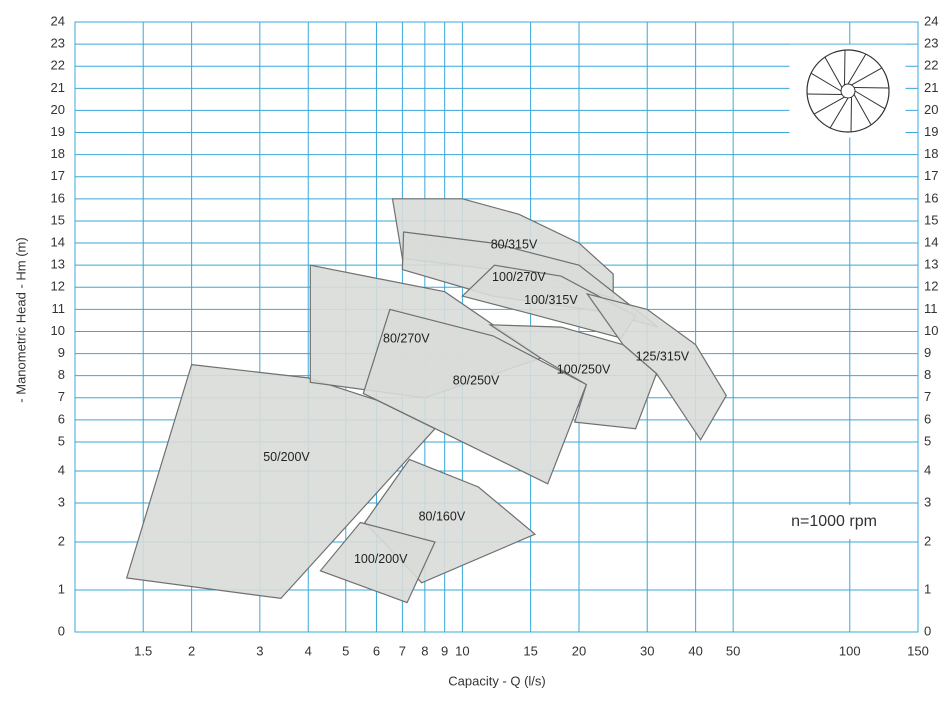  I want to click on y-tick-label: 21, so click(58, 87).